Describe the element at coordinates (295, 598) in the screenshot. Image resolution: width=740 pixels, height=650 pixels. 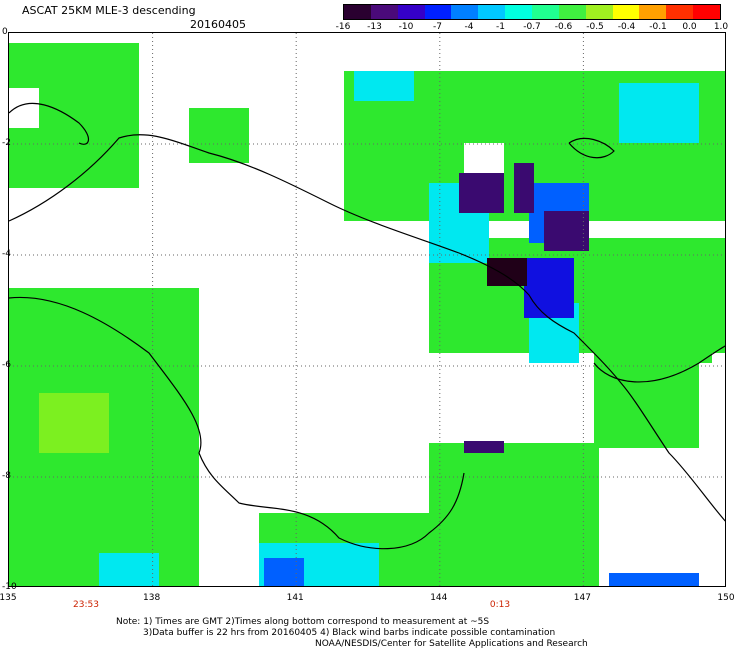
I see `longitude-label: 141` at that location.